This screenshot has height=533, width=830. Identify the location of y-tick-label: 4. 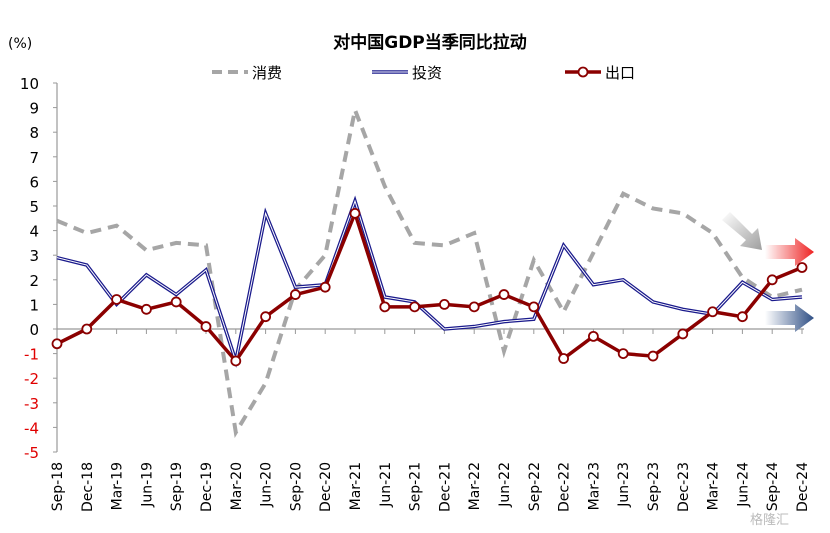
(34, 232).